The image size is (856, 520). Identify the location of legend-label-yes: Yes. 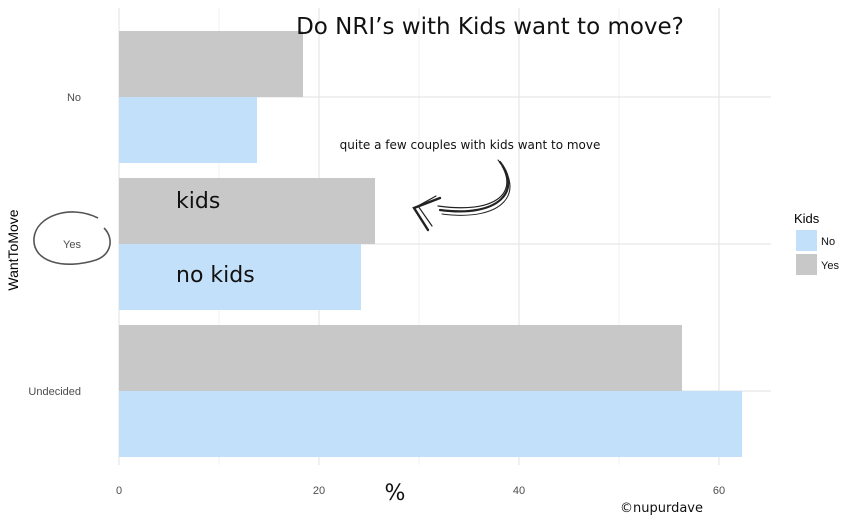
(830, 266).